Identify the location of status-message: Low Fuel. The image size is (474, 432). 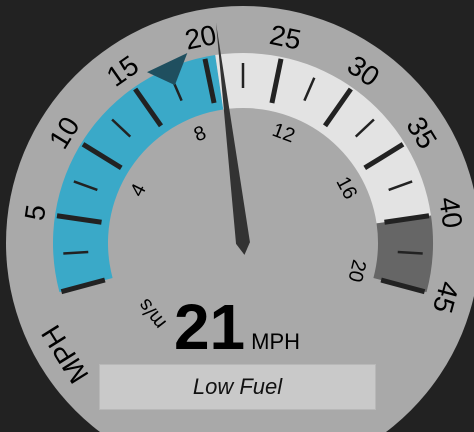
(237, 387).